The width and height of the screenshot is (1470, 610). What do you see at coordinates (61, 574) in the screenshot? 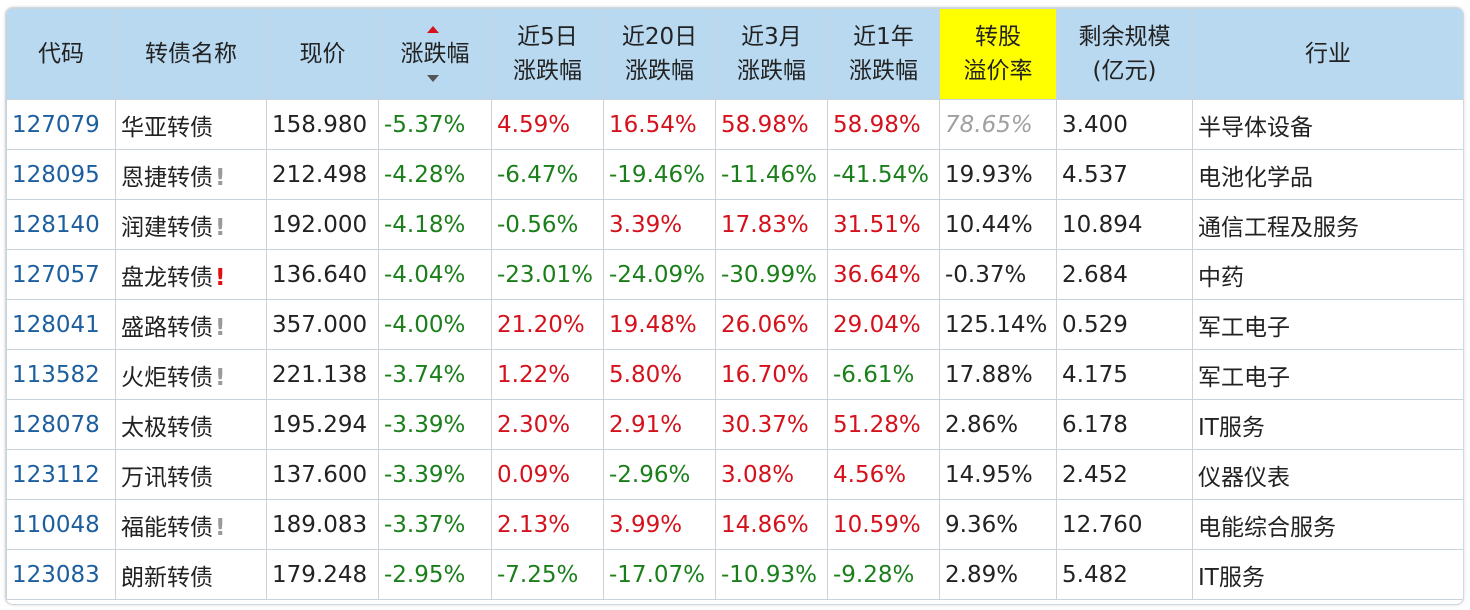
I see `bond-code-link: 123083` at bounding box center [61, 574].